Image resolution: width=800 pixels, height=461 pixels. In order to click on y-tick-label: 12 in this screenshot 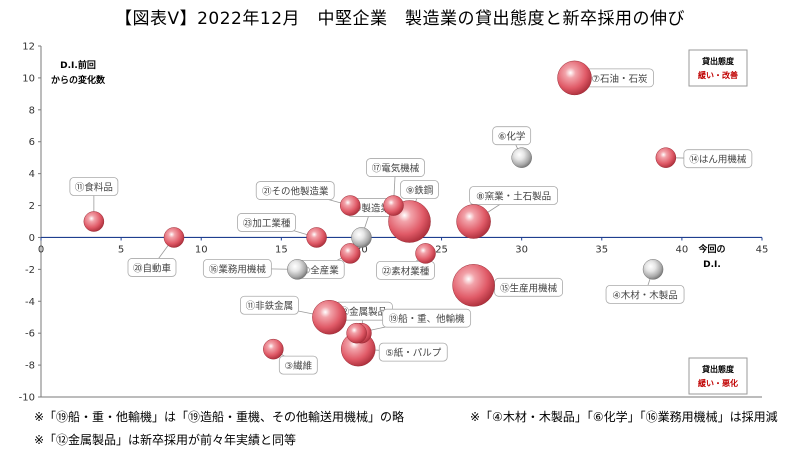, I will do `click(28, 47)`.